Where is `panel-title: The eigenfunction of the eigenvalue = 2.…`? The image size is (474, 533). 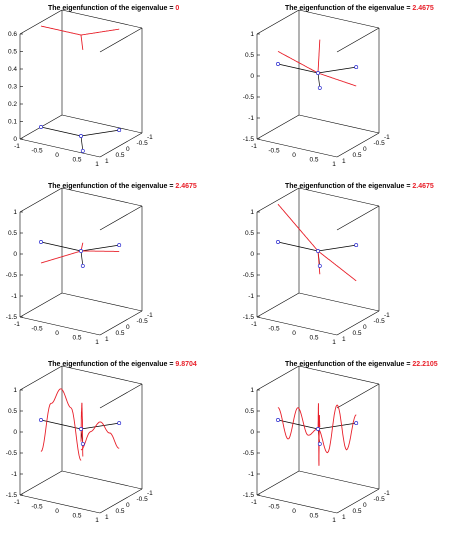
panel-title: The eigenfunction of the eigenvalue = 2.… is located at coordinates (359, 8).